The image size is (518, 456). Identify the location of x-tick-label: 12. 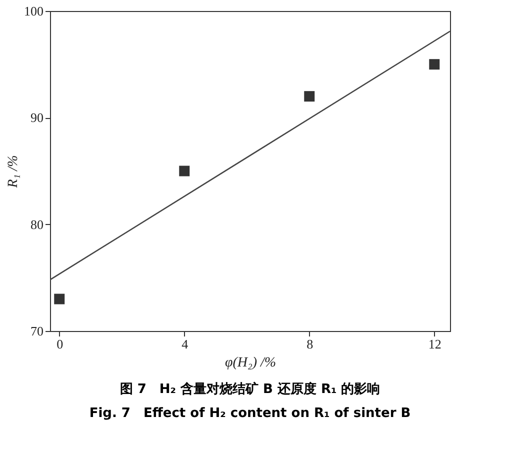
(435, 344).